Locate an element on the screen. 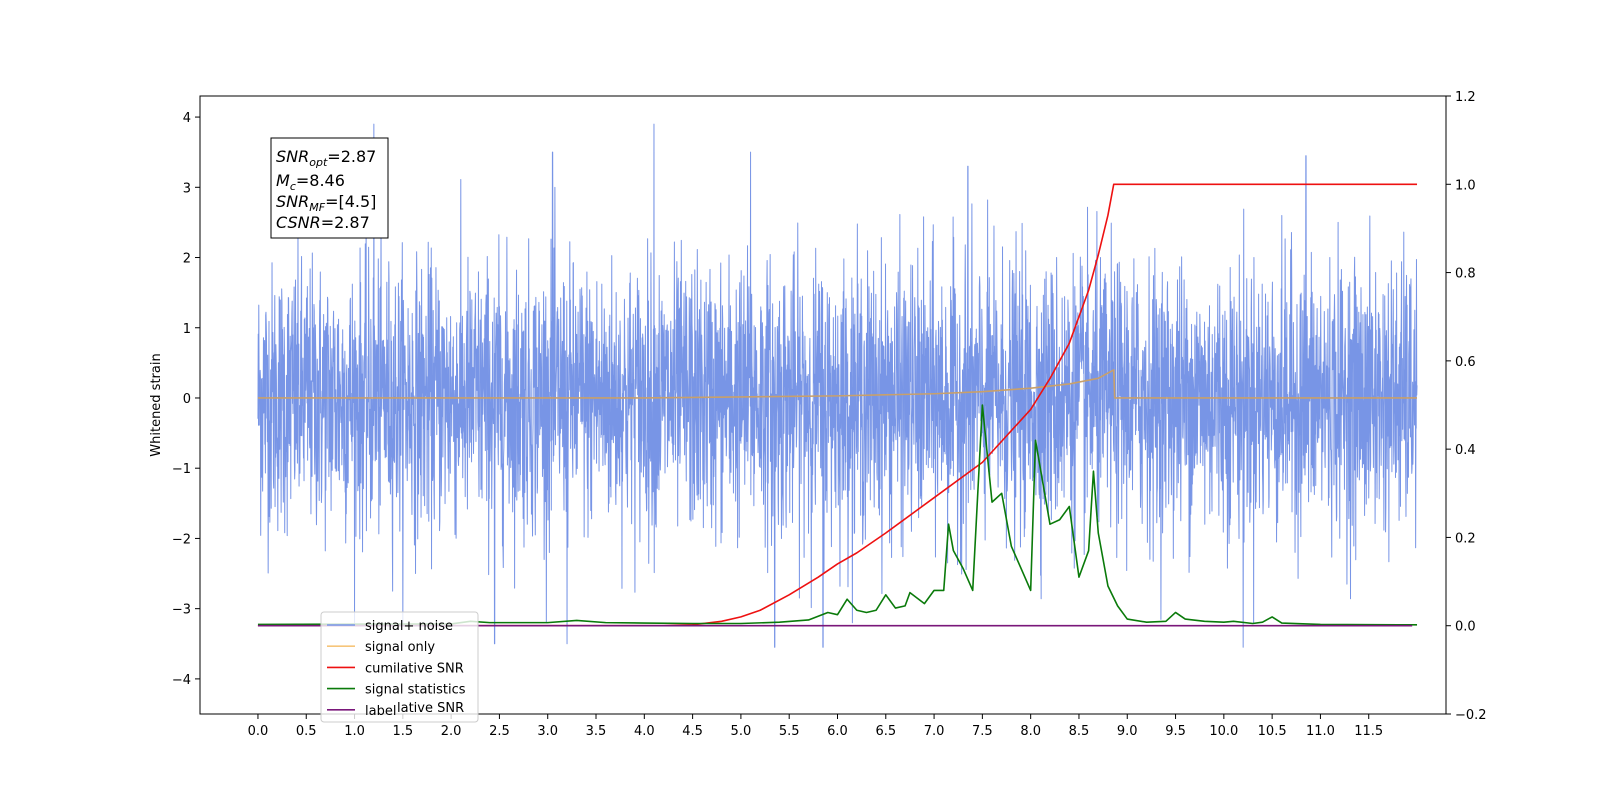 Image resolution: width=1600 pixels, height=800 pixels. snr-opt-base: SNR is located at coordinates (292, 156).